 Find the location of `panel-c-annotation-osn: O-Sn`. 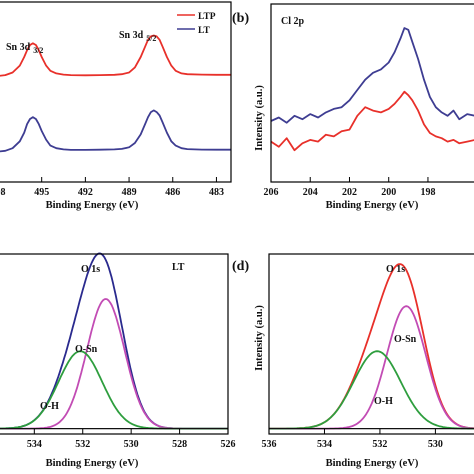

panel-c-annotation-osn: O-Sn is located at coordinates (86, 349).